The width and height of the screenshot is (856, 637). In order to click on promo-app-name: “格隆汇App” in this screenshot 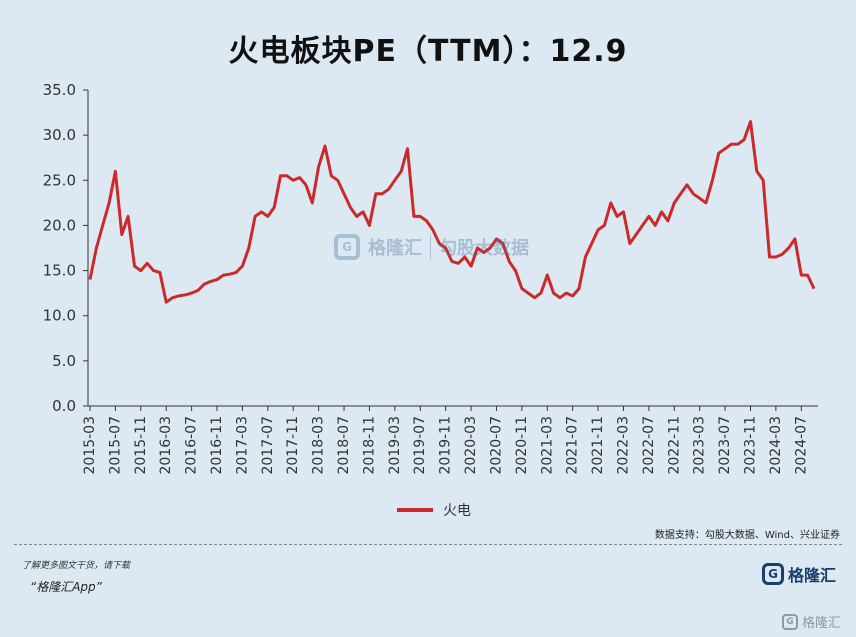, I will do `click(66, 587)`.